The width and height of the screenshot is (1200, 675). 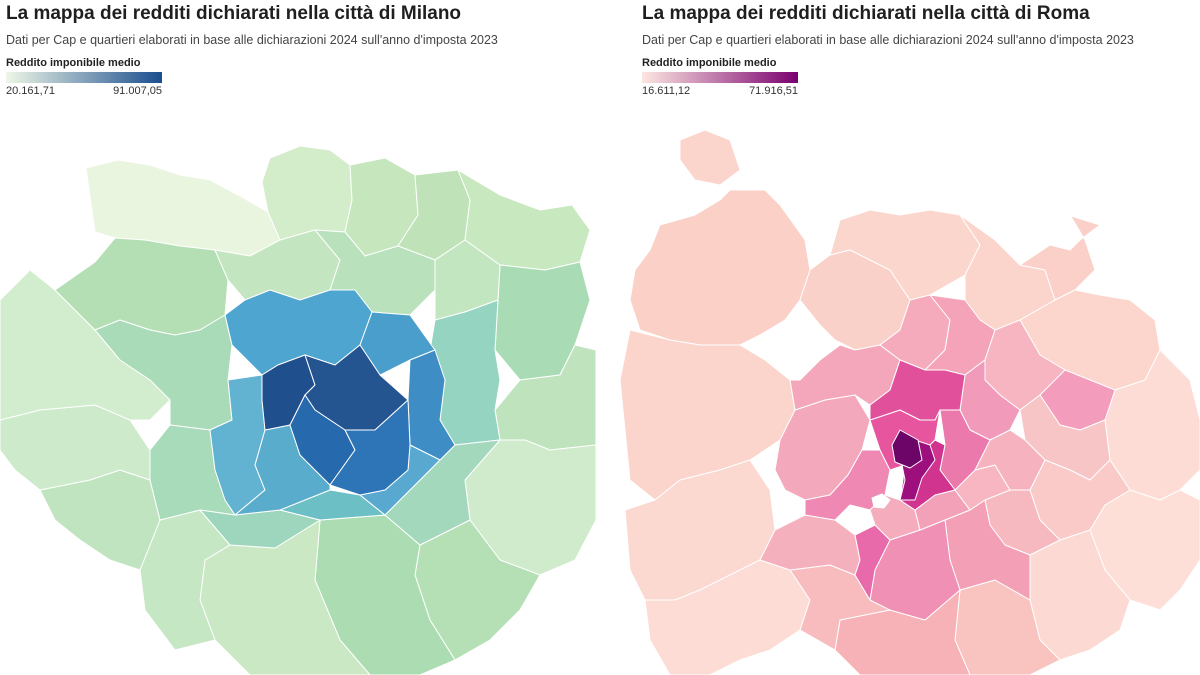 I want to click on milano-legend-title: Reddito imponibile medio, so click(x=73, y=63).